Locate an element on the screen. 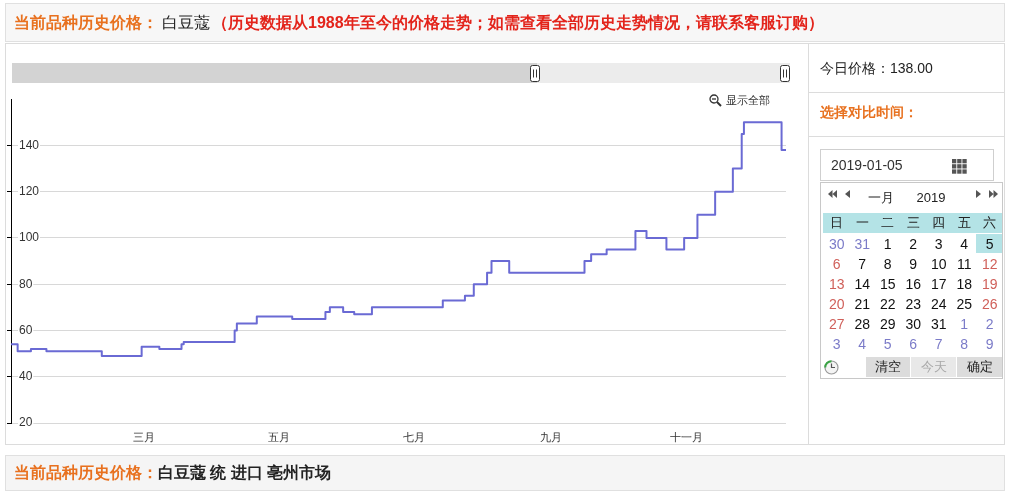  text: 选择对比时间： is located at coordinates (869, 113).